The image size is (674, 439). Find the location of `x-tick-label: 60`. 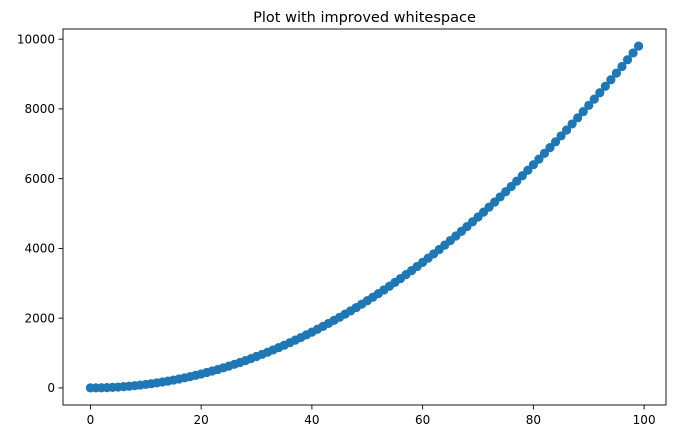

x-tick-label: 60 is located at coordinates (422, 420).